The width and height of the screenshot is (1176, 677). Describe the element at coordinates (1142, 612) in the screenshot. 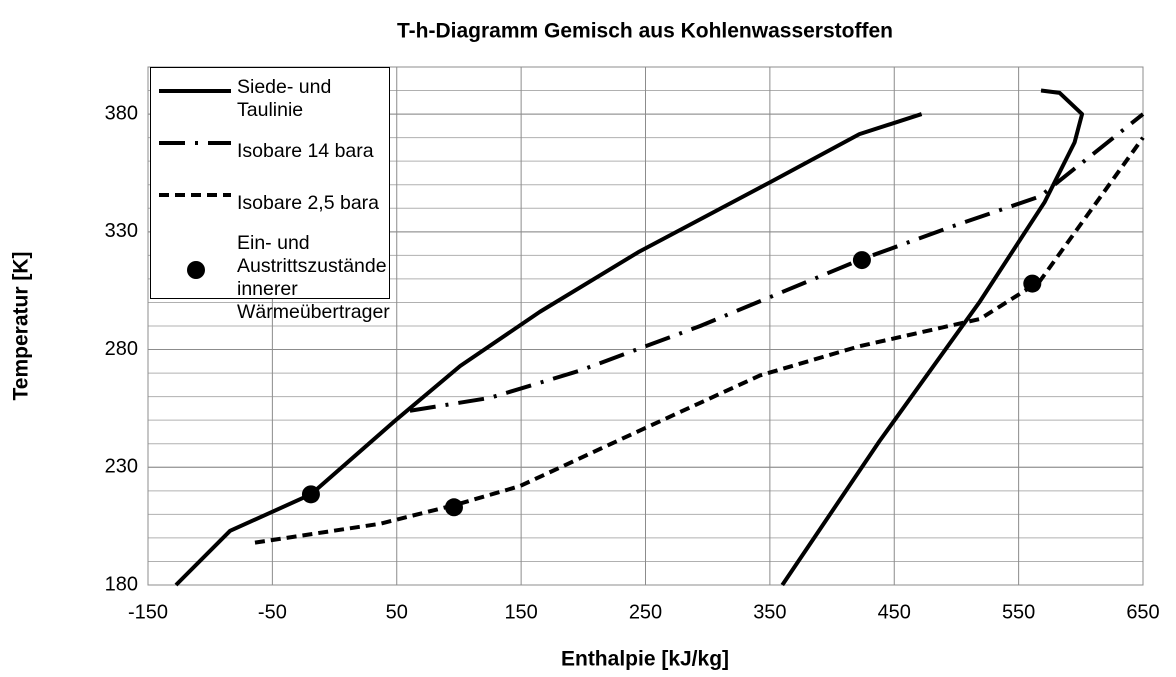

I see `x-tick-label: 650` at that location.